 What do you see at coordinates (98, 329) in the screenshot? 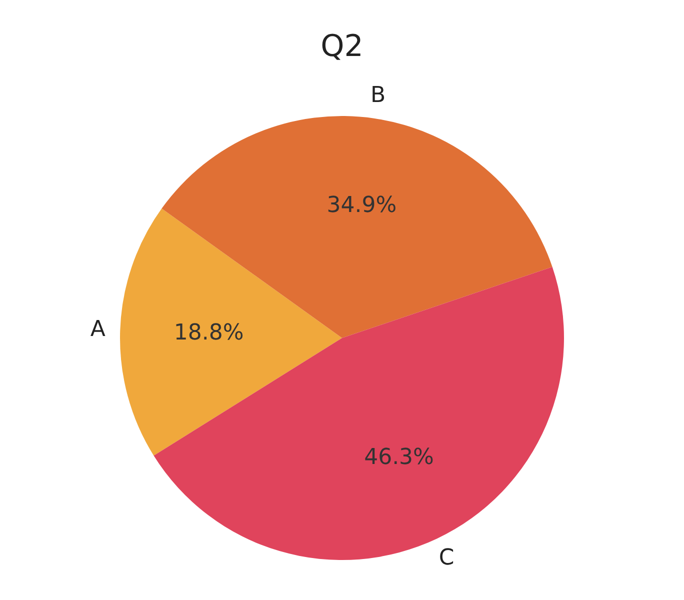
I see `slice-label: A` at bounding box center [98, 329].